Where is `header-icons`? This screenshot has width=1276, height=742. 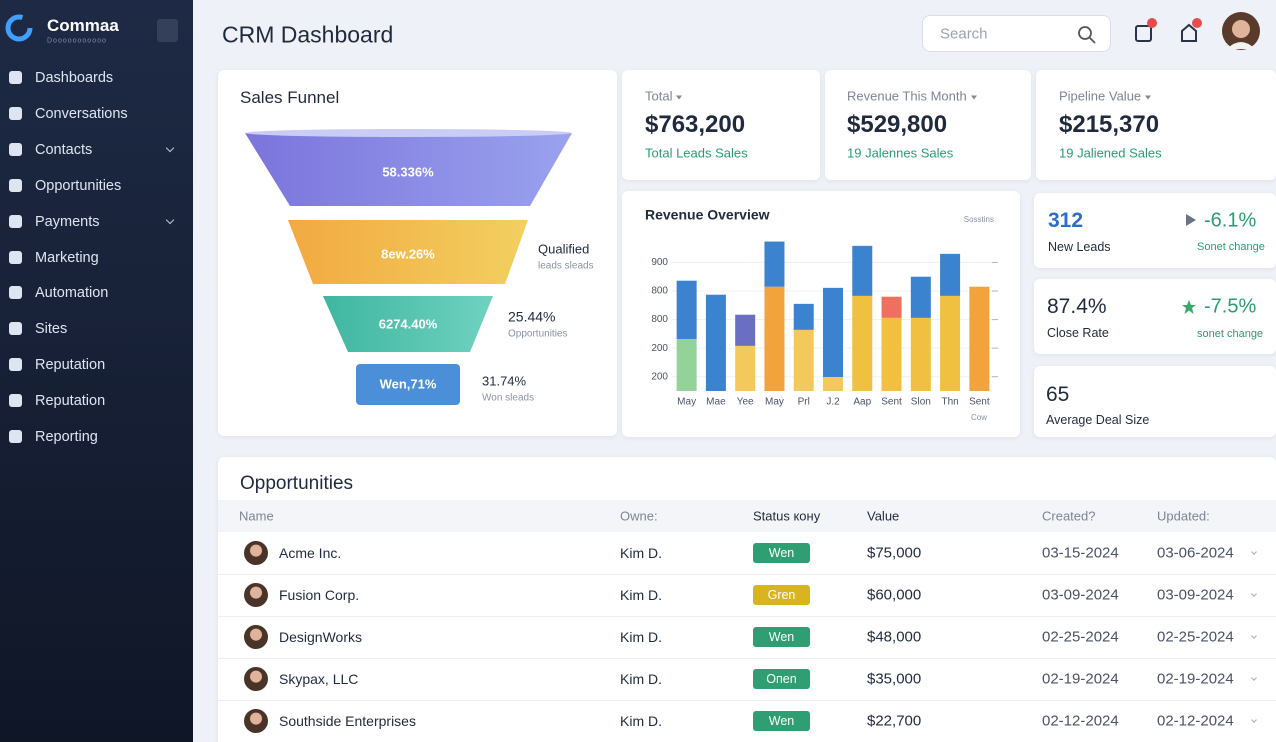
header-icons is located at coordinates (1172, 32).